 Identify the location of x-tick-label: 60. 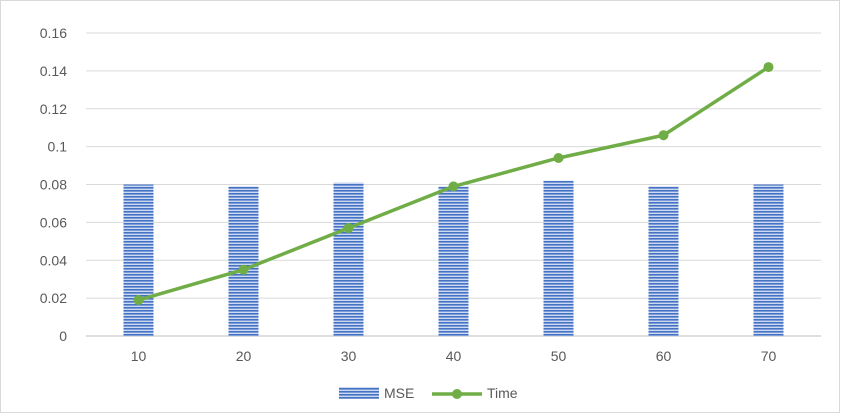
(664, 356).